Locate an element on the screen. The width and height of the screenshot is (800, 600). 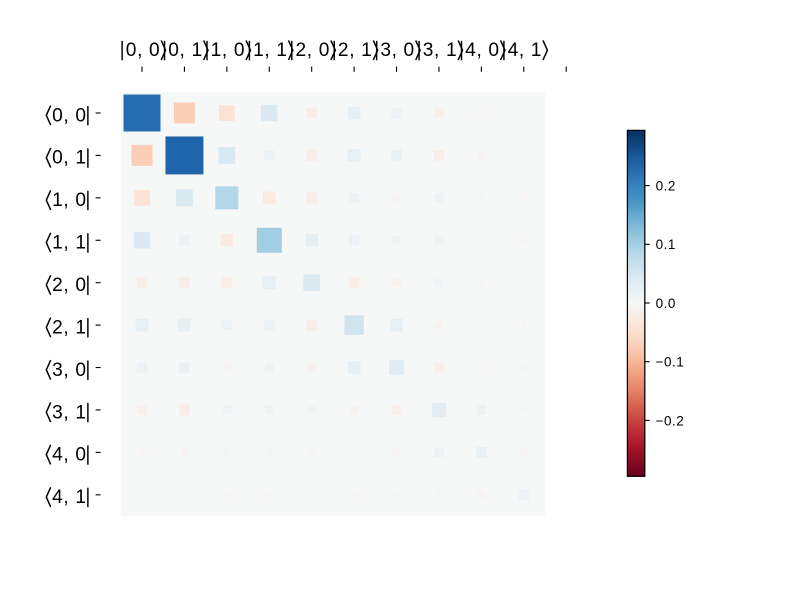
svg-text: −0.1 is located at coordinates (670, 362).